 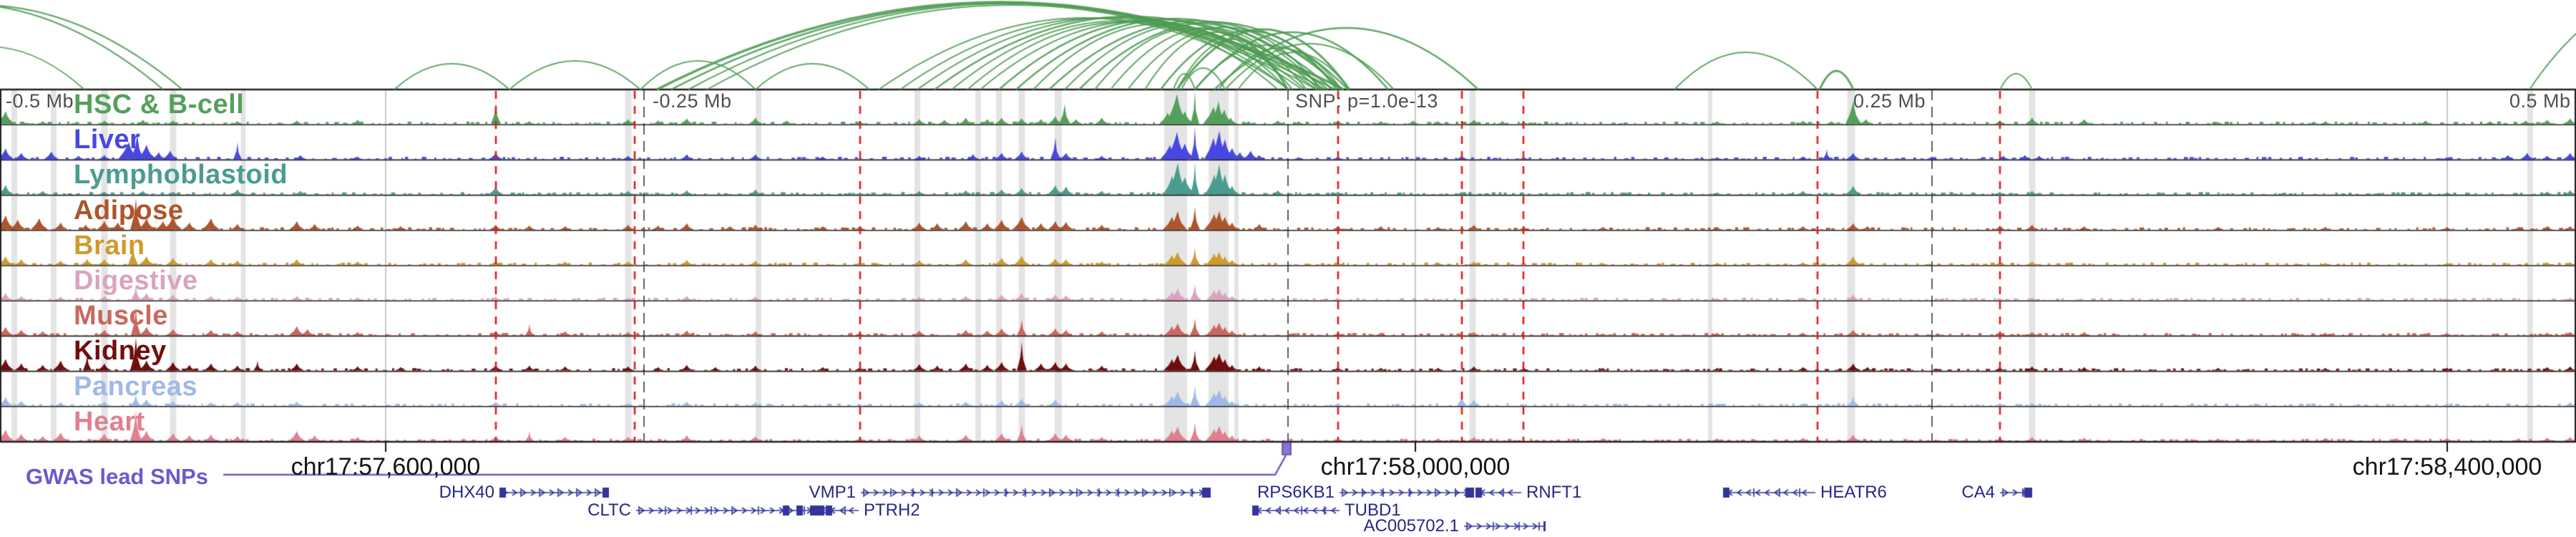 I want to click on gene-label: CA4, so click(x=1978, y=492).